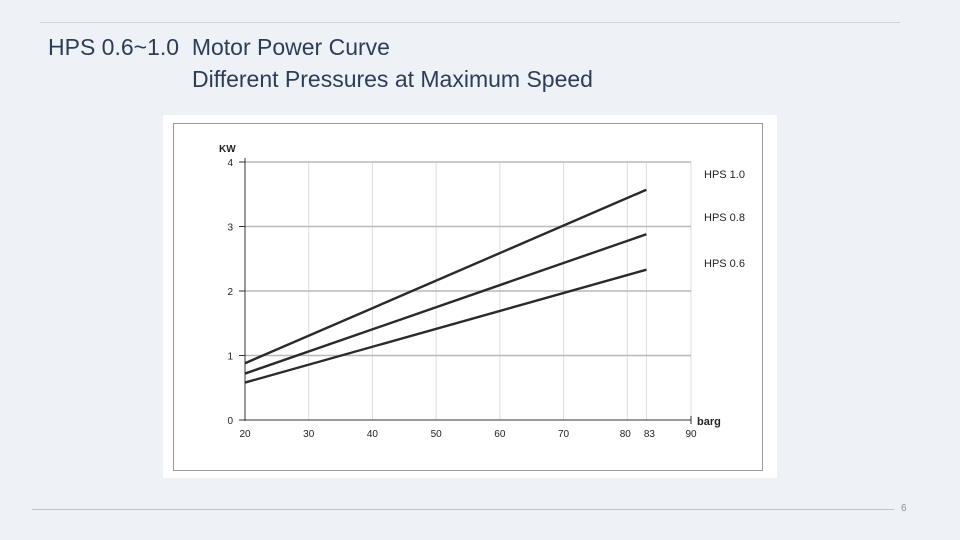 Image resolution: width=960 pixels, height=540 pixels. What do you see at coordinates (500, 434) in the screenshot?
I see `x-tick-label: 60` at bounding box center [500, 434].